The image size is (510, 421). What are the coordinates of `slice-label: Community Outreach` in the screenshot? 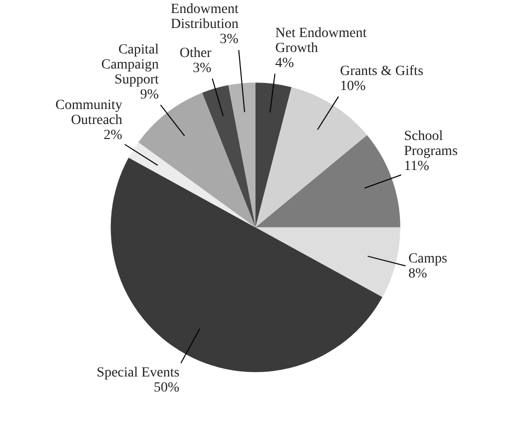 It's located at (88, 113).